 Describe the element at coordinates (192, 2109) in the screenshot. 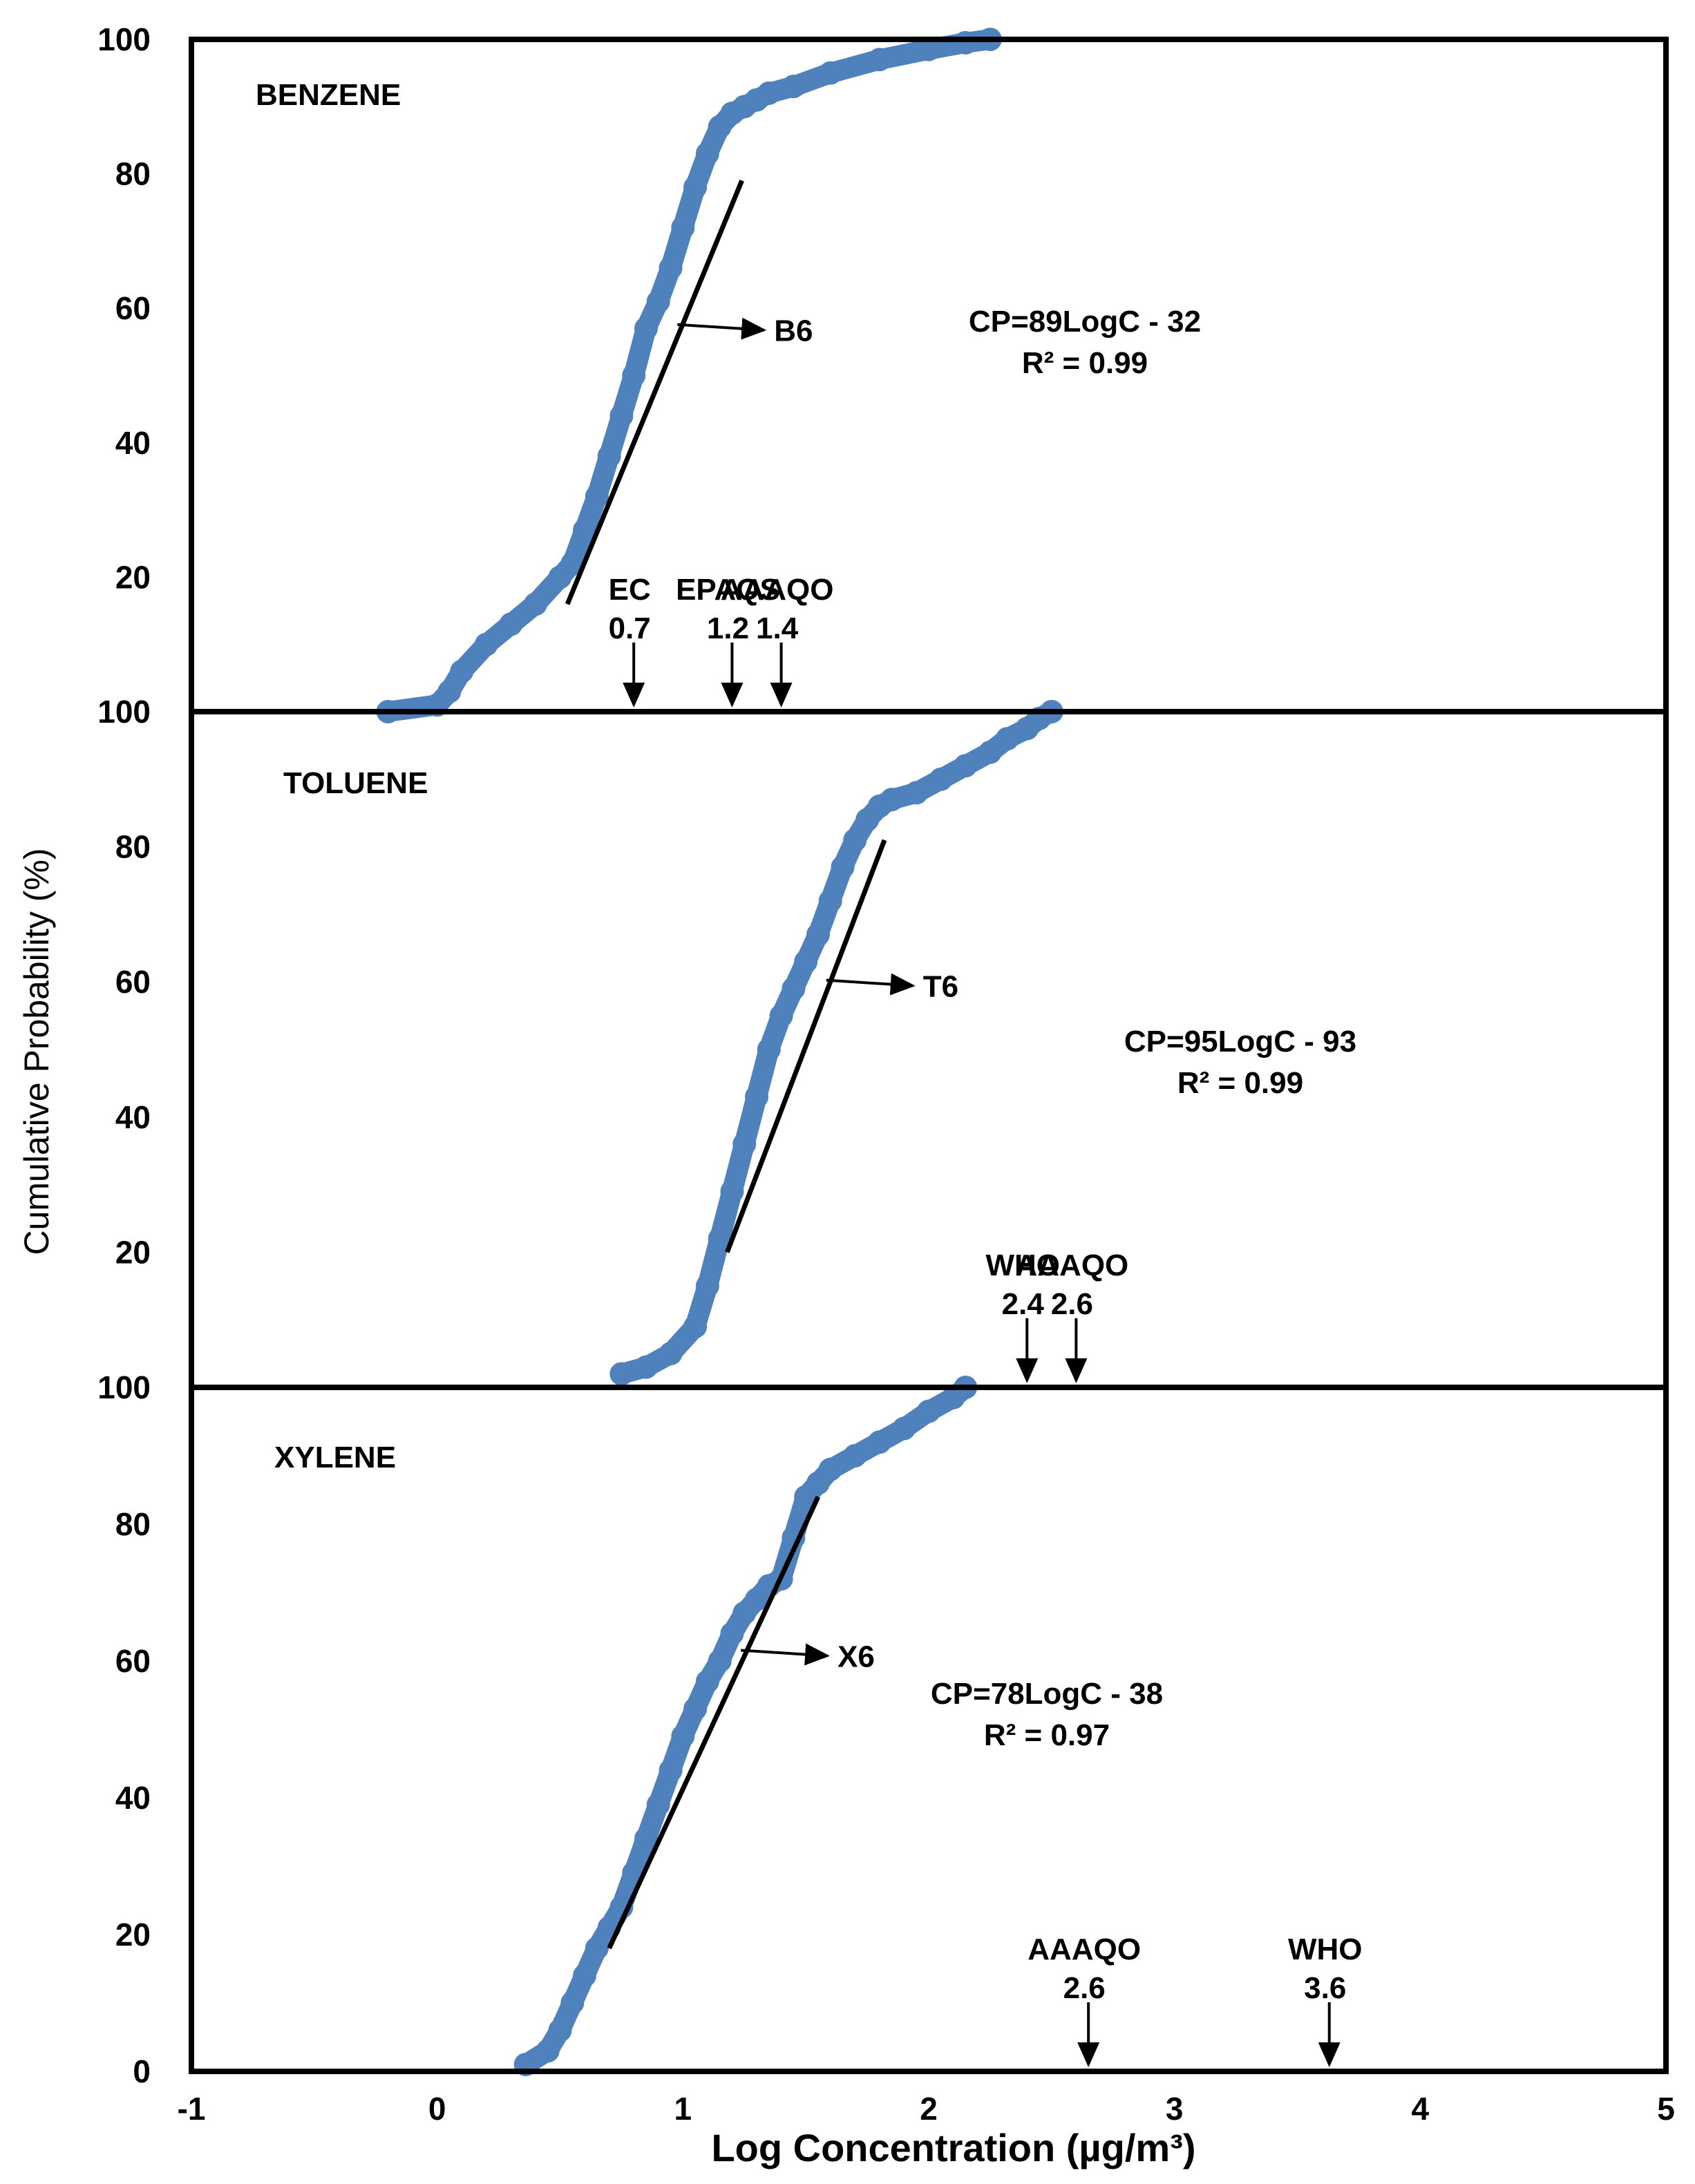

I see `x-tick-label: -1` at that location.